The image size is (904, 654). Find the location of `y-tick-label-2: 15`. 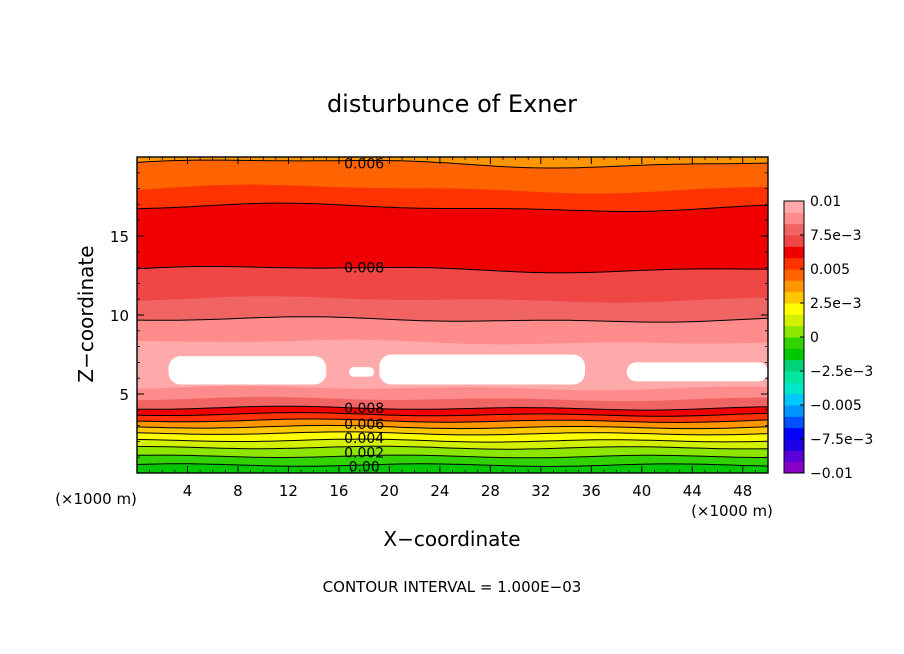

y-tick-label-2: 15 is located at coordinates (119, 237).